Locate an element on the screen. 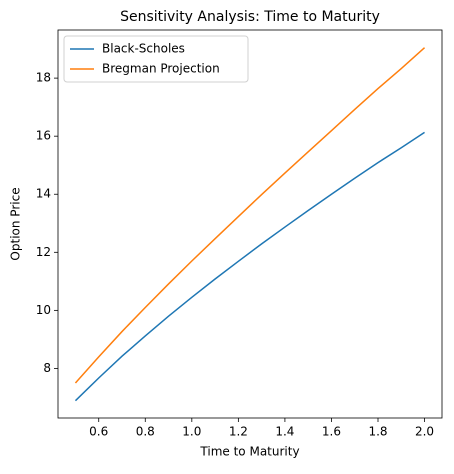 Image resolution: width=454 pixels, height=474 pixels. x-tick-label: 1.2 is located at coordinates (238, 432).